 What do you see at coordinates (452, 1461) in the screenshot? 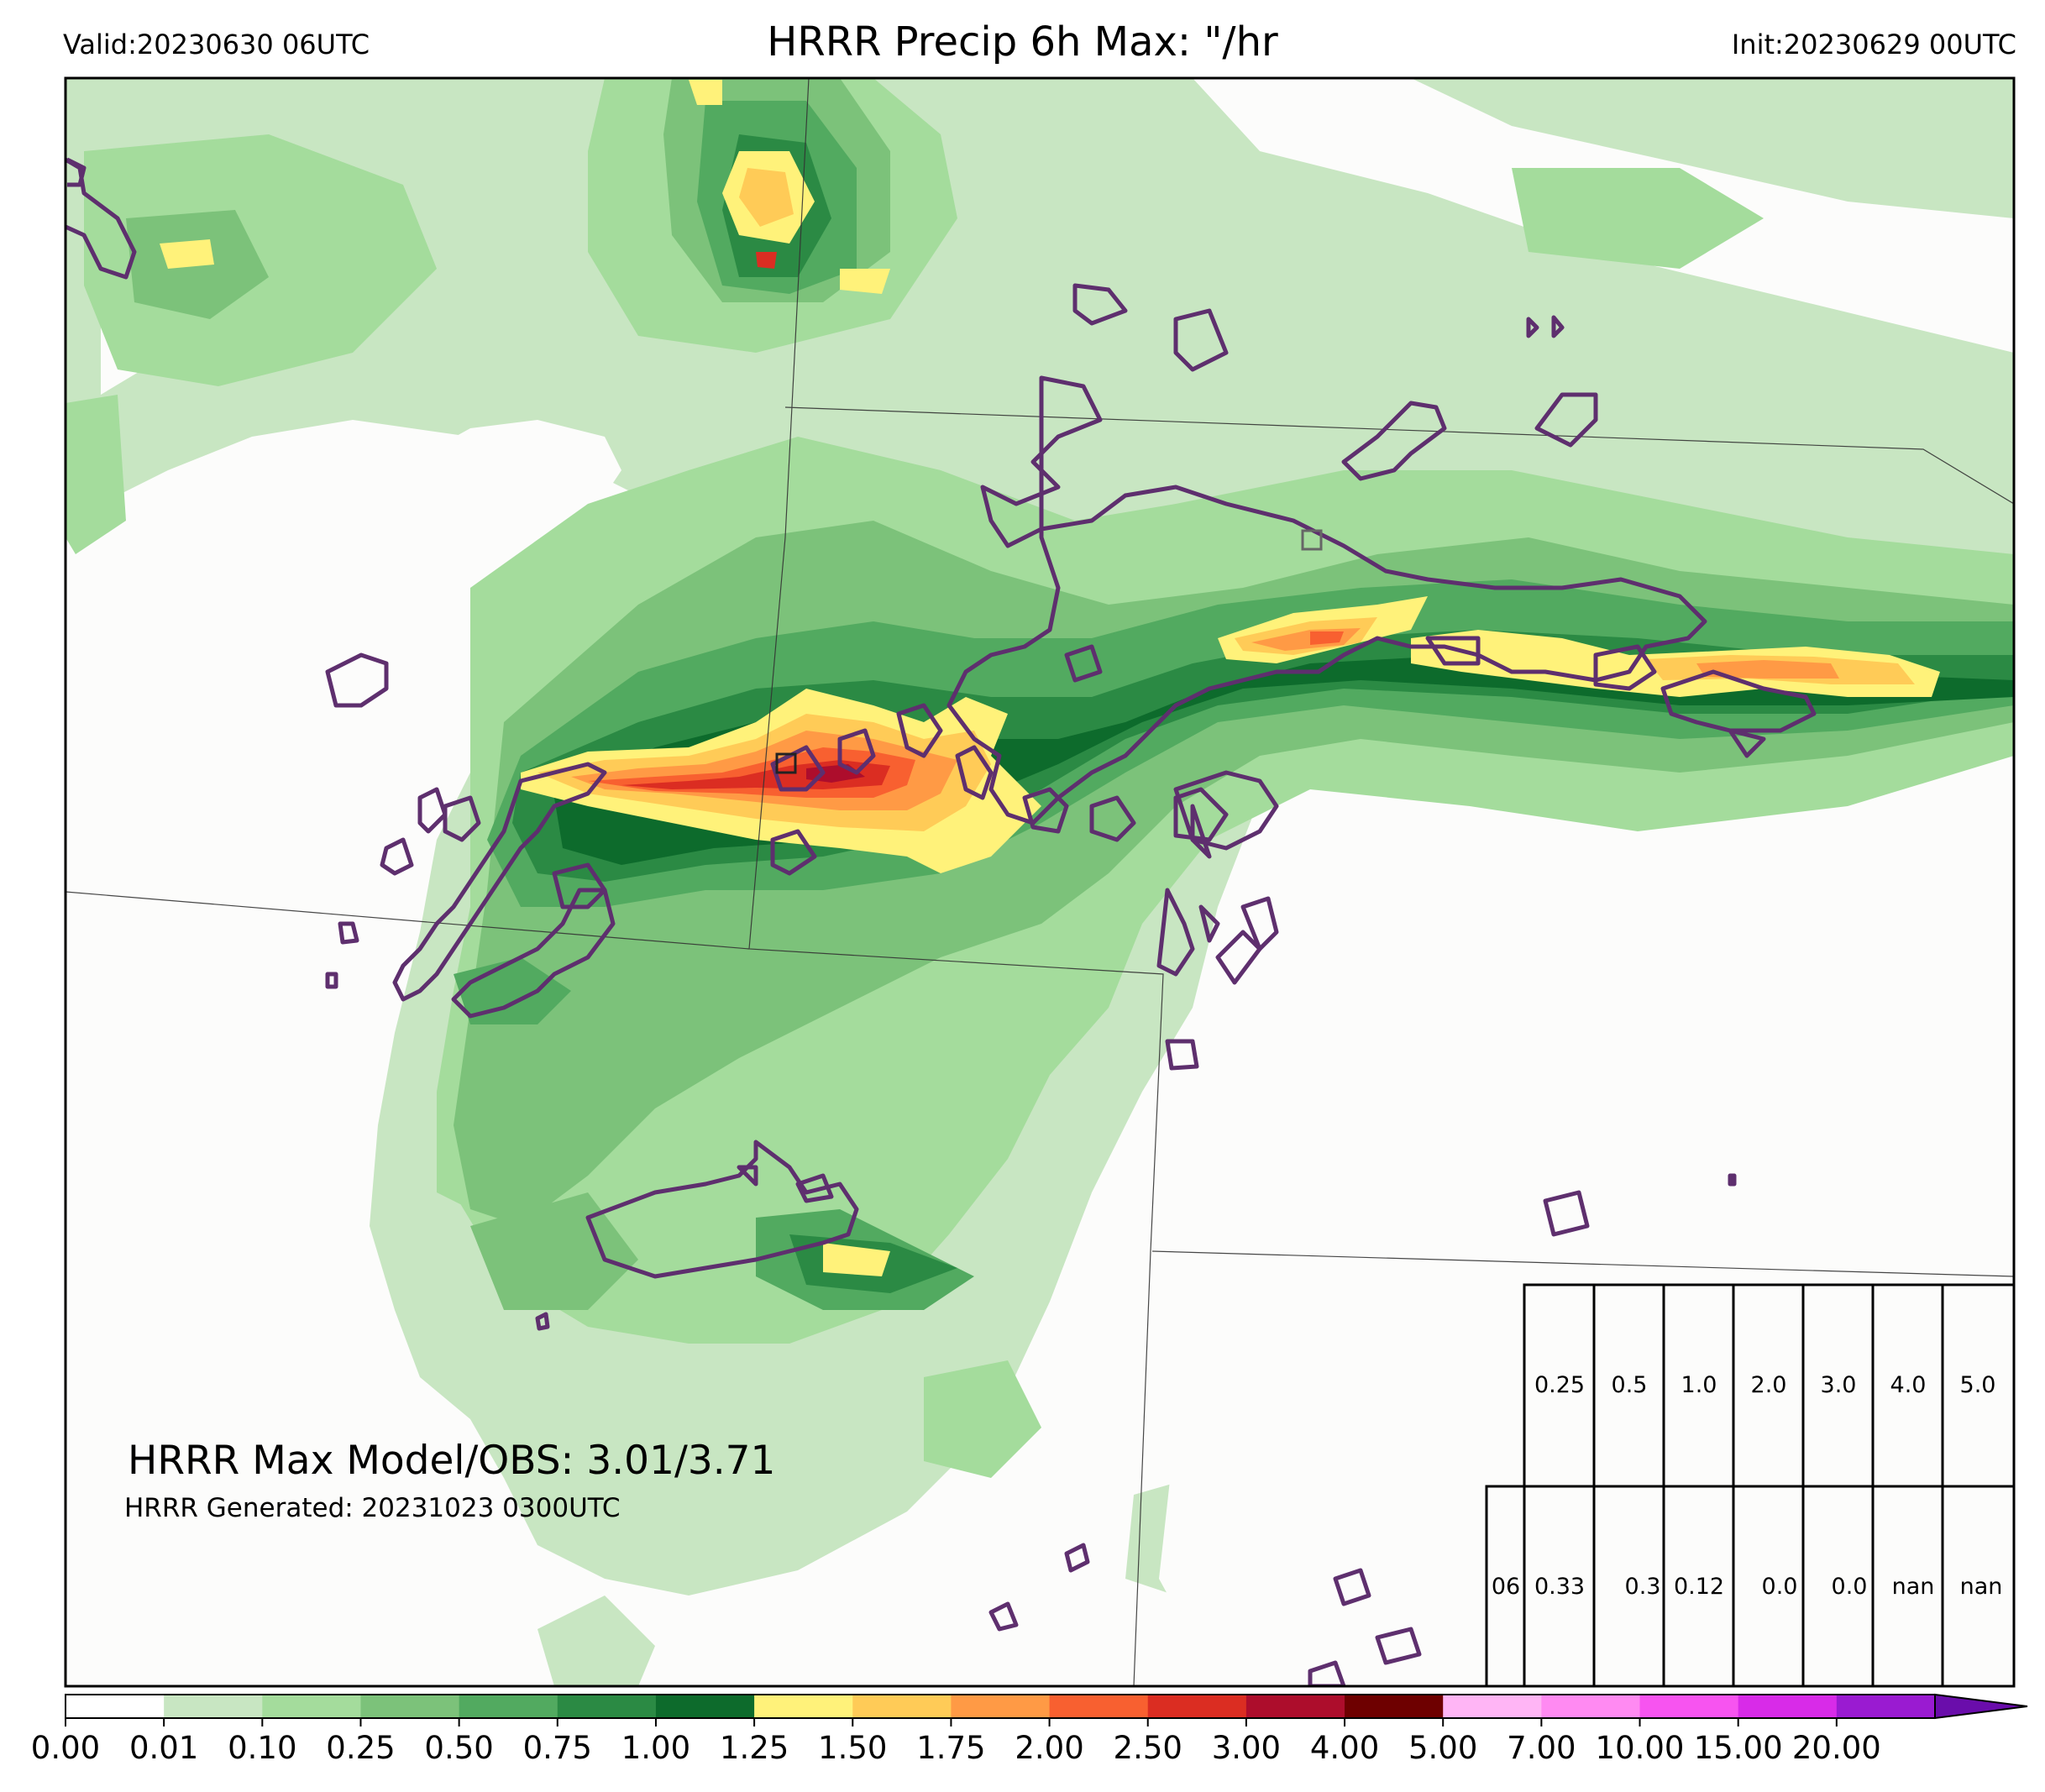
I see `max-model-obs-label: HRRR Max Model/OBS: 3.01/3.71` at bounding box center [452, 1461].